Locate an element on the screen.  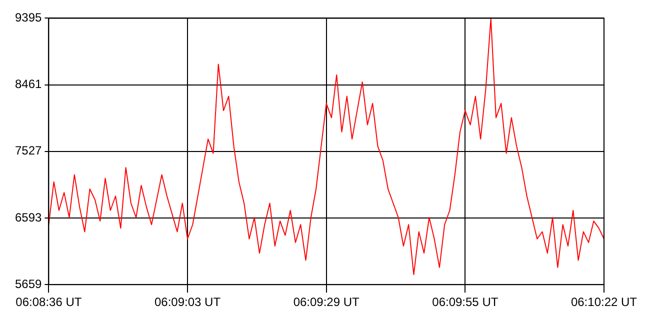
y-tick-label: 7527 is located at coordinates (28, 151).